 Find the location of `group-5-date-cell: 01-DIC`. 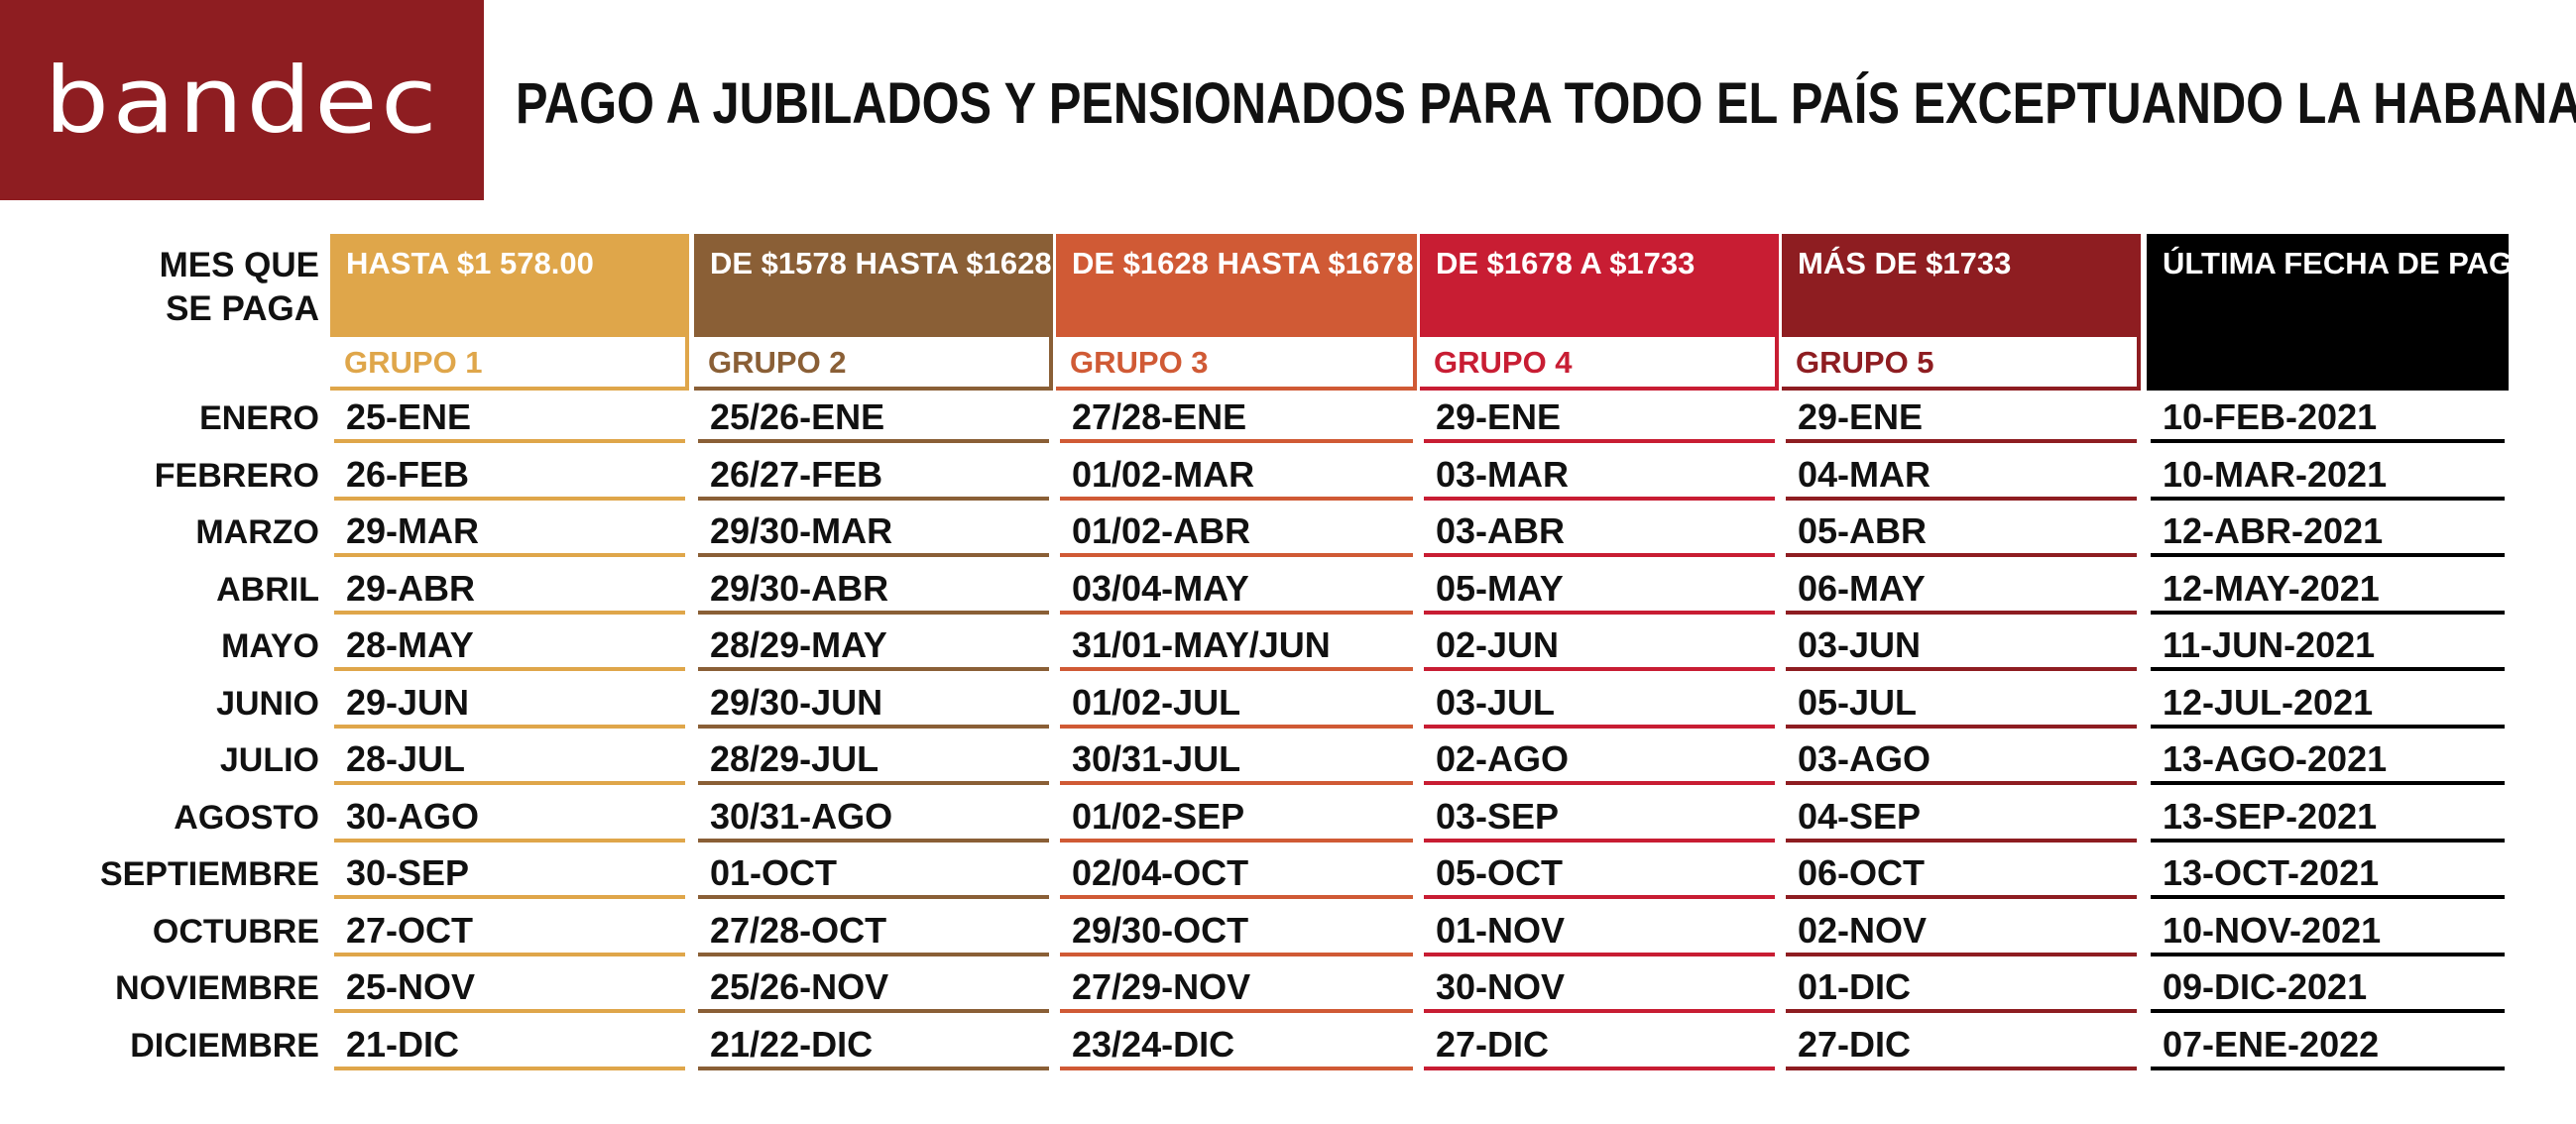

group-5-date-cell: 01-DIC is located at coordinates (1962, 986).